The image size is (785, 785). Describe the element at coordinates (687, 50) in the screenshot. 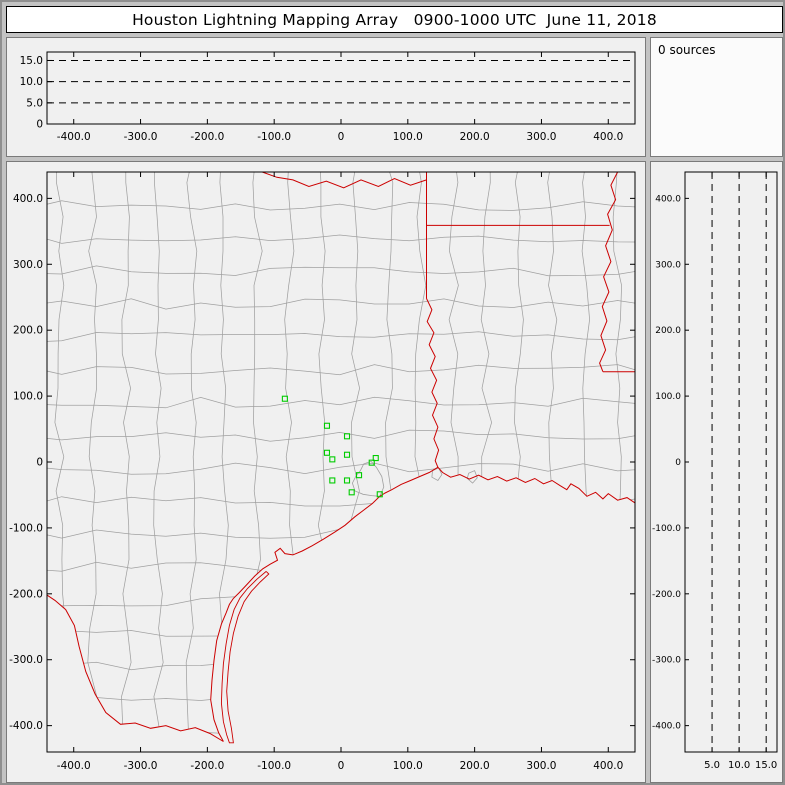

I see `sources-count-label: 0 sources` at that location.